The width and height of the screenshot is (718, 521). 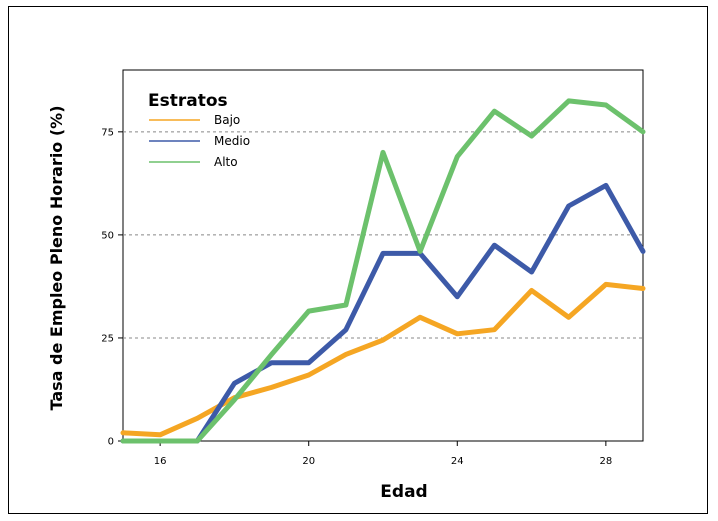 What do you see at coordinates (308, 461) in the screenshot?
I see `x-tick-label-20: 20` at bounding box center [308, 461].